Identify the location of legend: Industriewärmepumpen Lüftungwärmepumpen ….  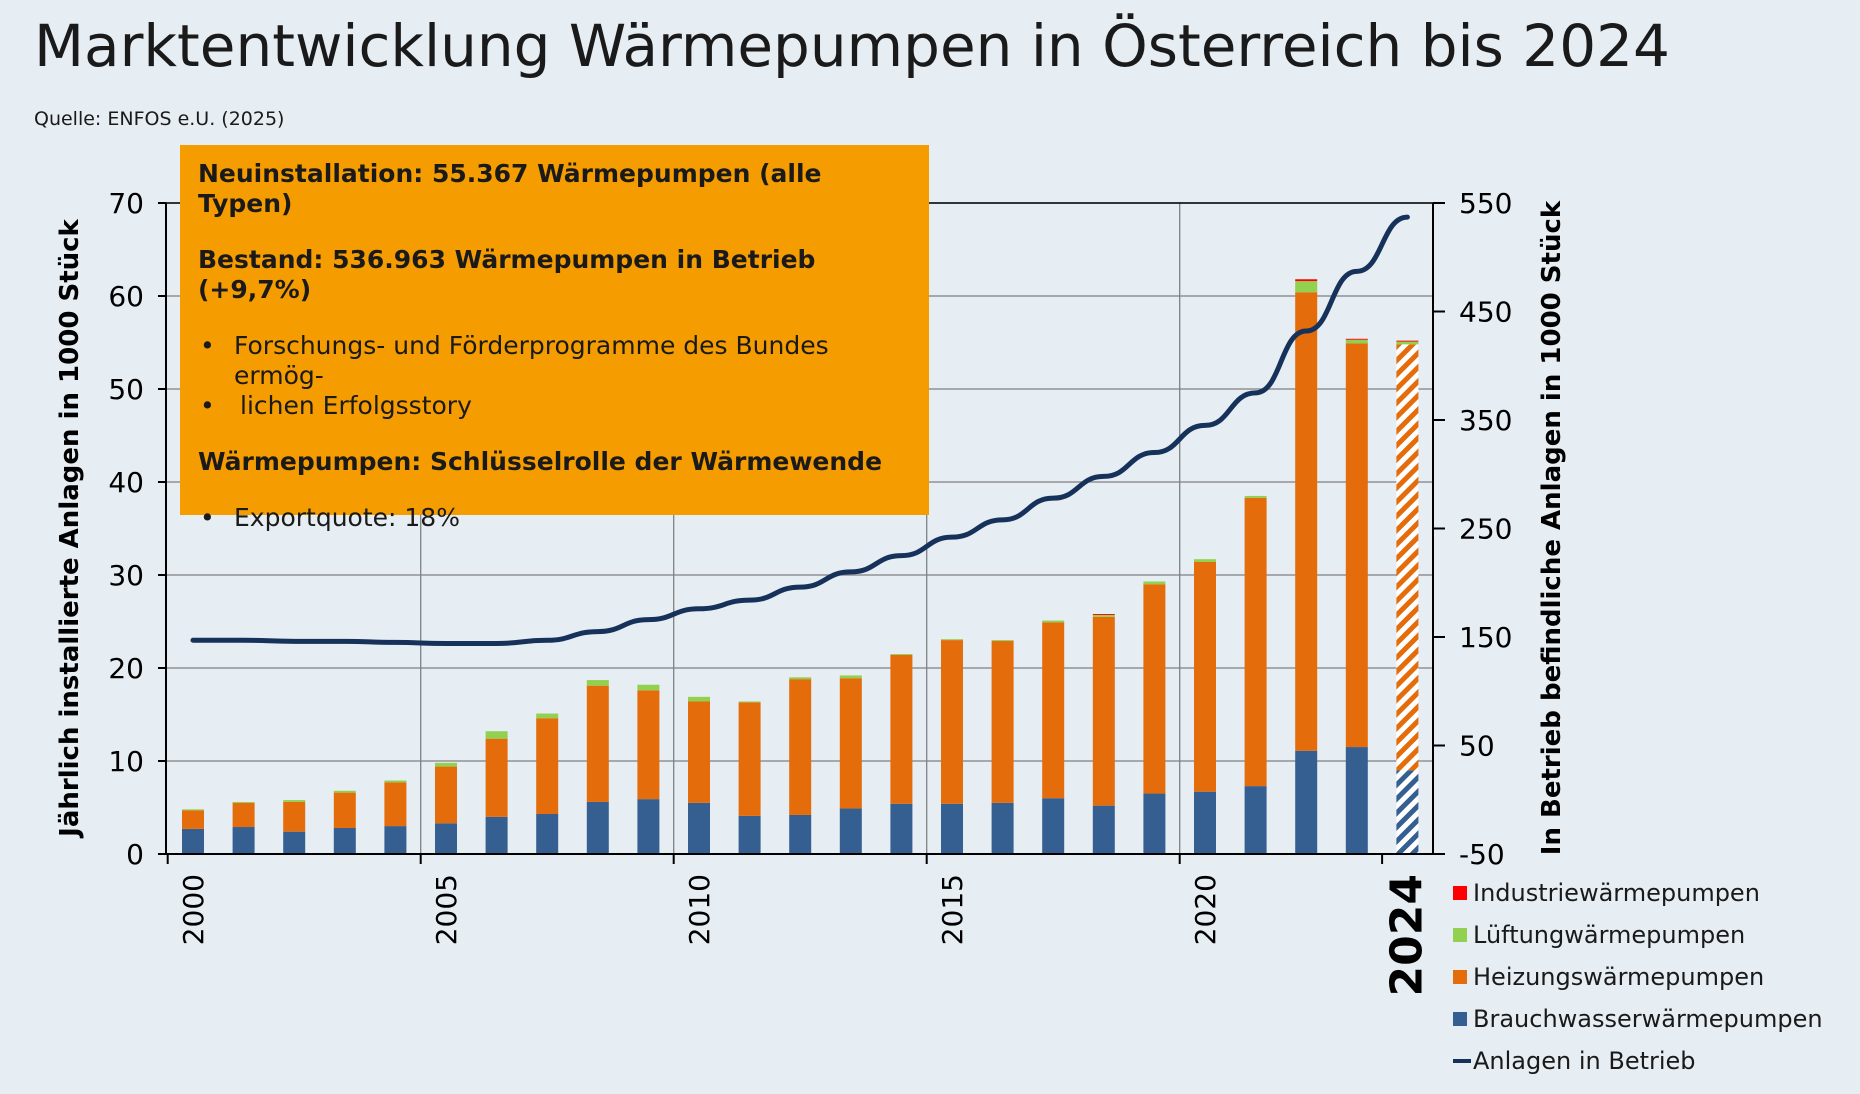
(1648, 977).